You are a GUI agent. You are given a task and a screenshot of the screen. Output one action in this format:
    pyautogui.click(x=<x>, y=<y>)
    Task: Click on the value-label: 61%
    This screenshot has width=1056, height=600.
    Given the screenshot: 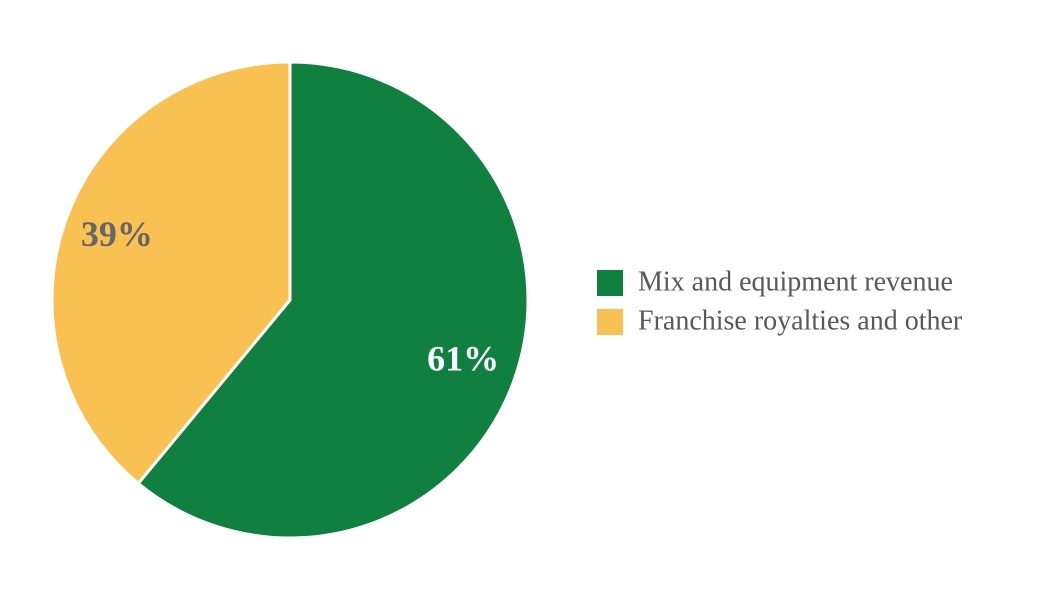 What is the action you would take?
    pyautogui.click(x=463, y=359)
    